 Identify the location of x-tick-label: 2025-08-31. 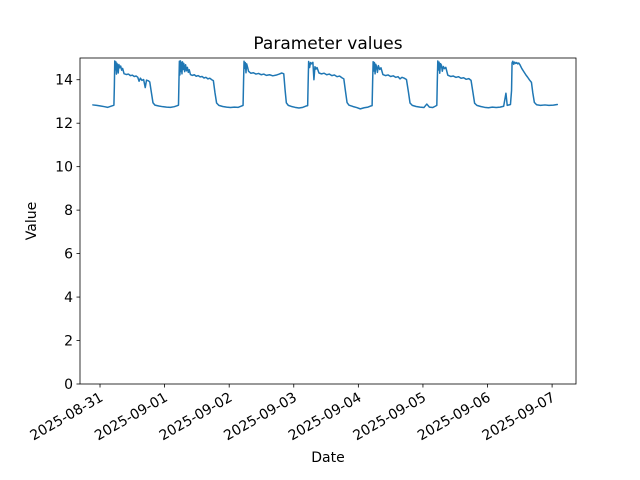
(67, 417).